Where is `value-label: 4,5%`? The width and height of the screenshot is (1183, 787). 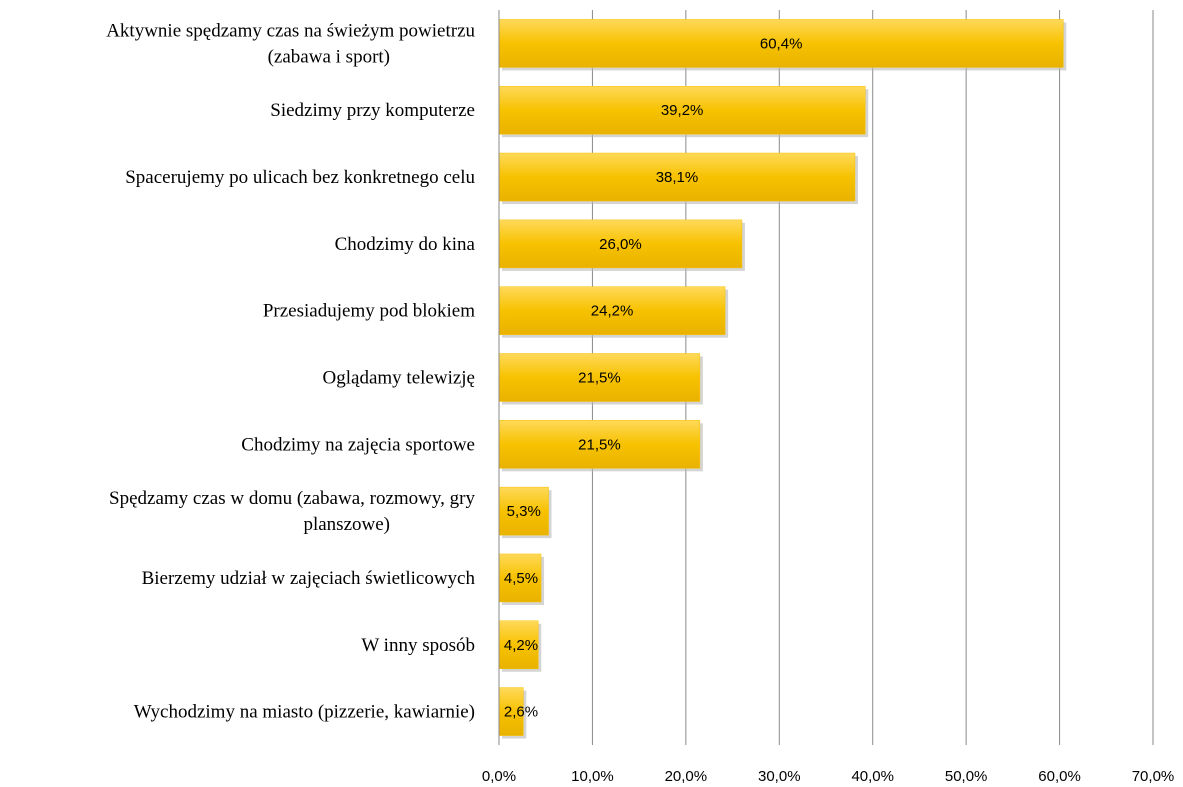
value-label: 4,5% is located at coordinates (521, 578).